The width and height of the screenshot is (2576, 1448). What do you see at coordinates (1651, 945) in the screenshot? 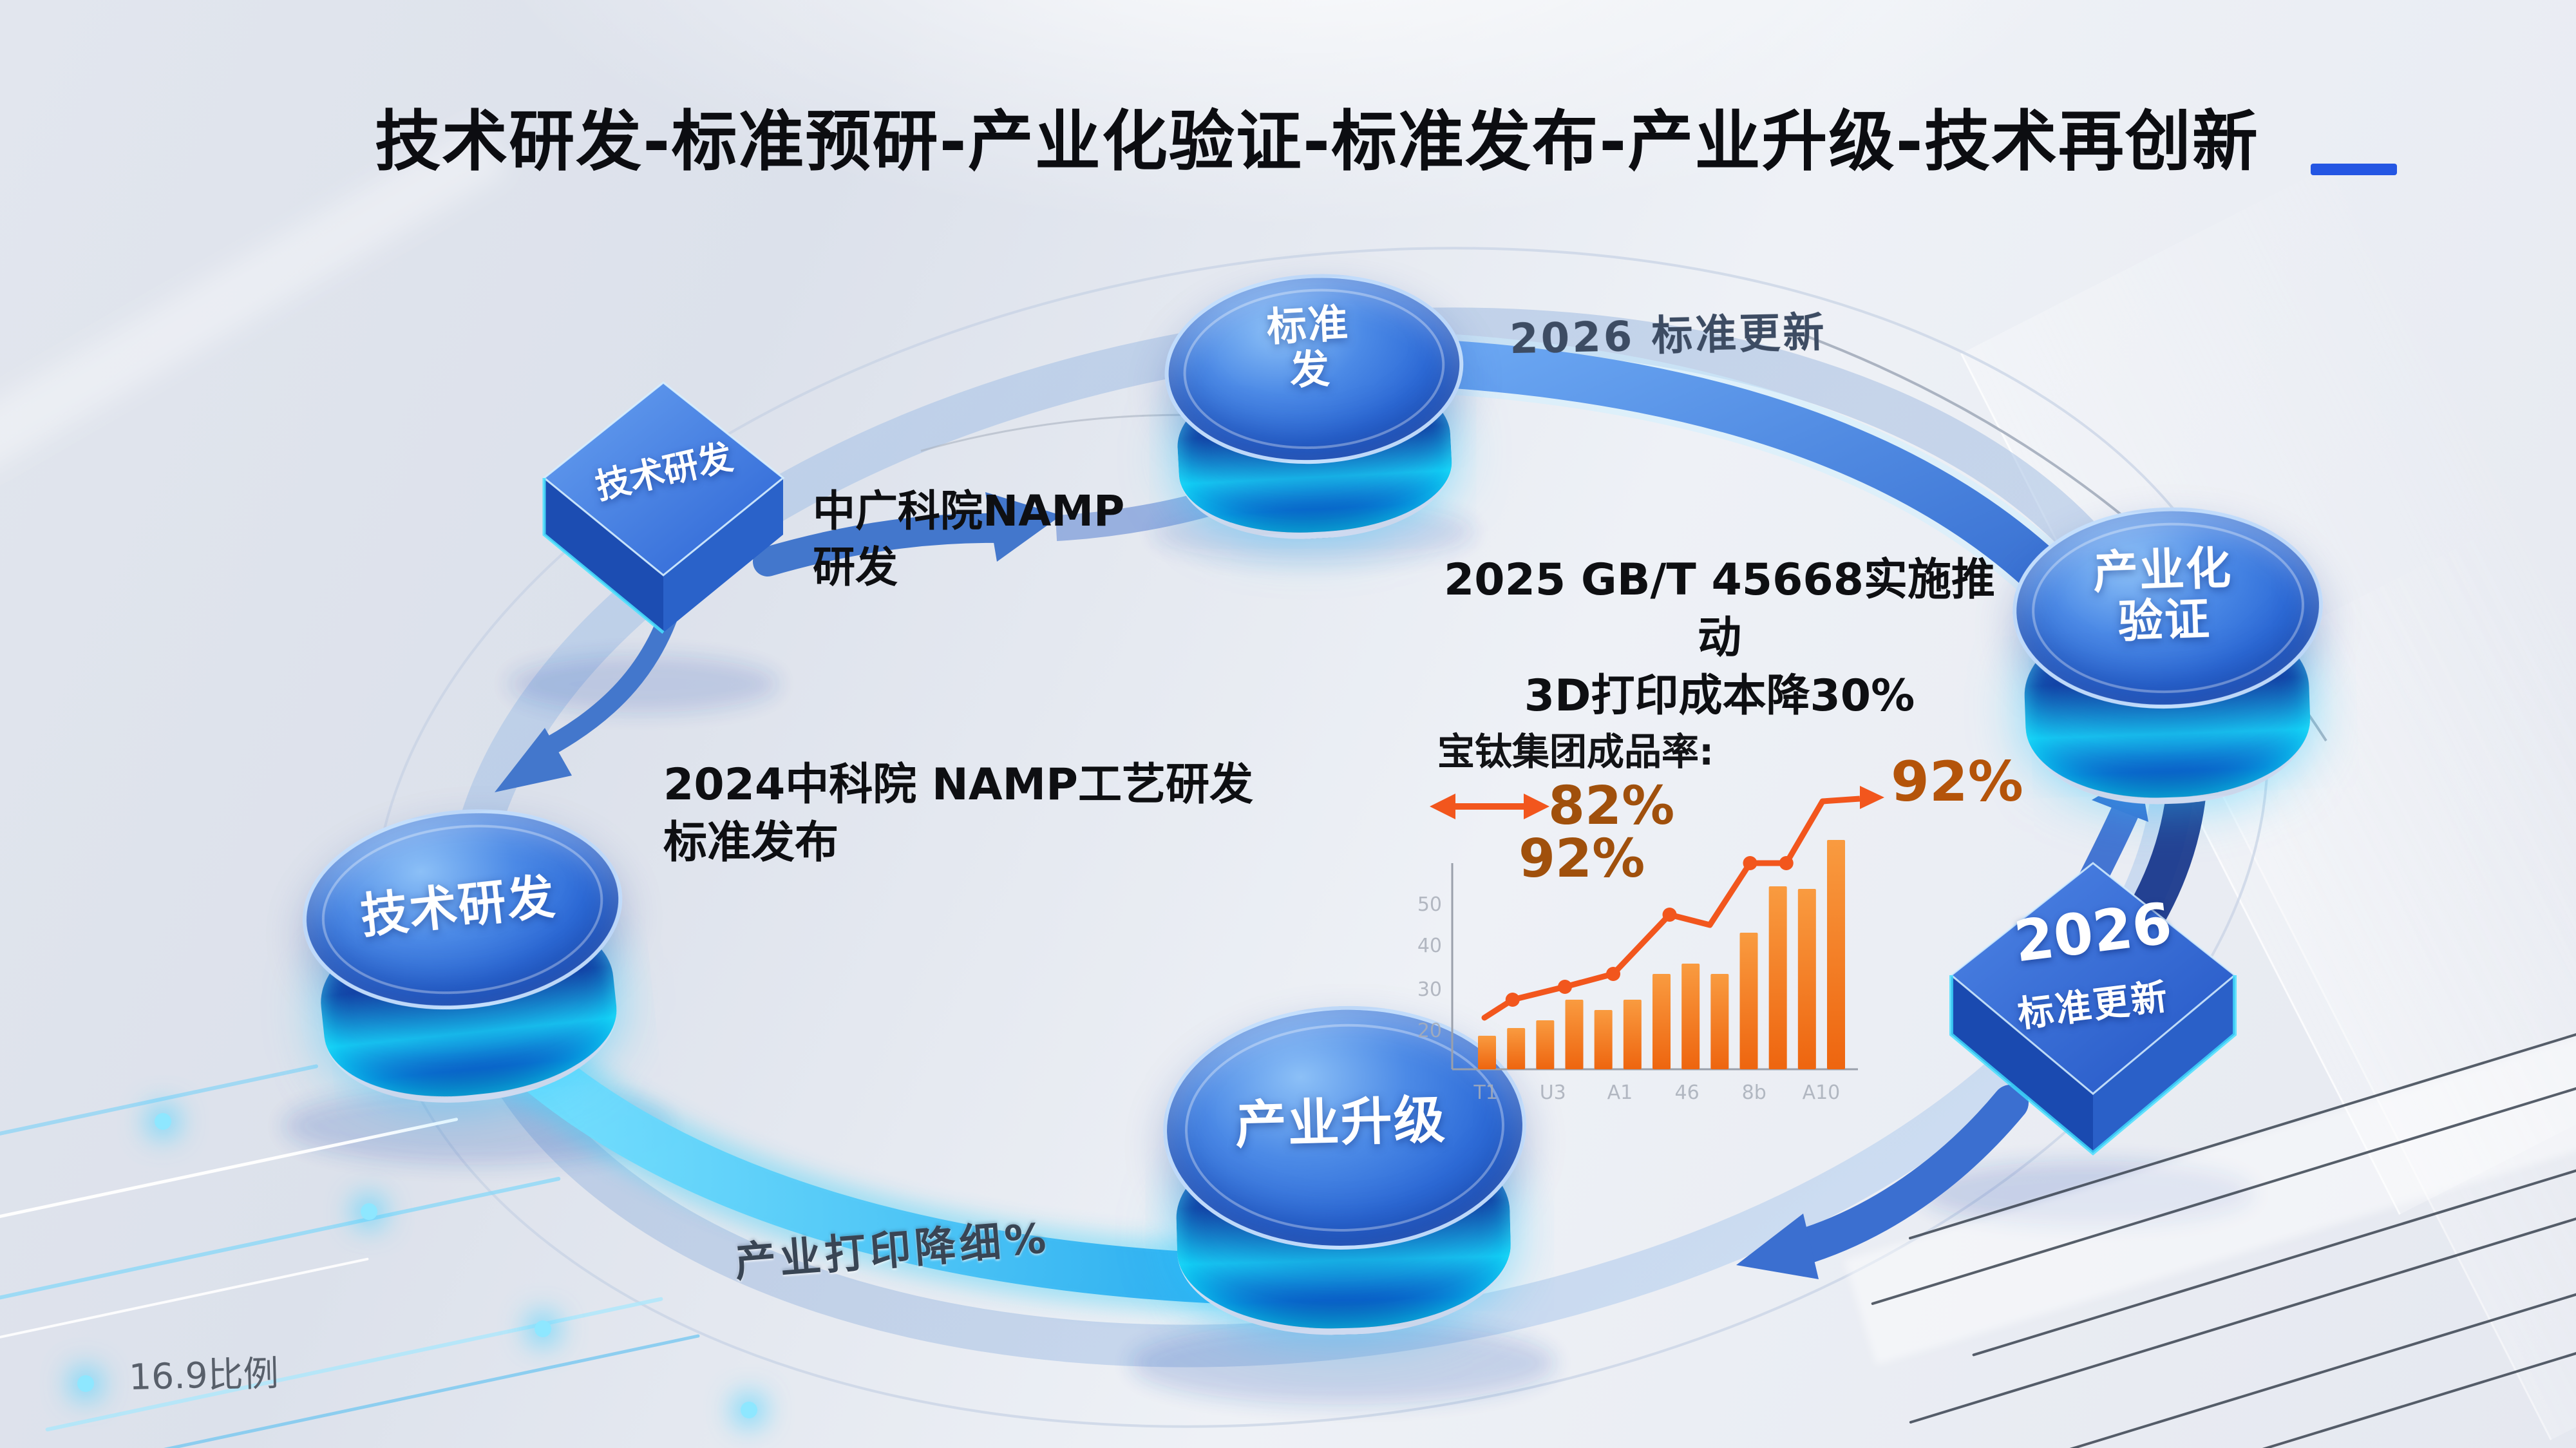
I see `yield-chart-canvas: 50 40 30 20 T1 U3 A1 46 8b A10` at bounding box center [1651, 945].